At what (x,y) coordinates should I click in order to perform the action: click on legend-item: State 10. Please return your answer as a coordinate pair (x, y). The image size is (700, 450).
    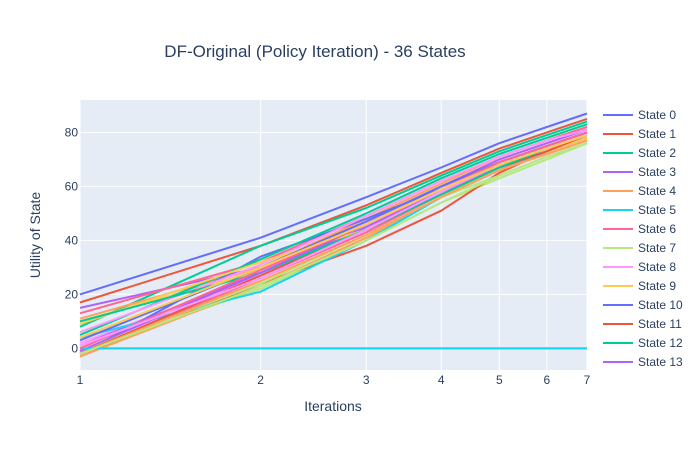
    Looking at the image, I should click on (643, 305).